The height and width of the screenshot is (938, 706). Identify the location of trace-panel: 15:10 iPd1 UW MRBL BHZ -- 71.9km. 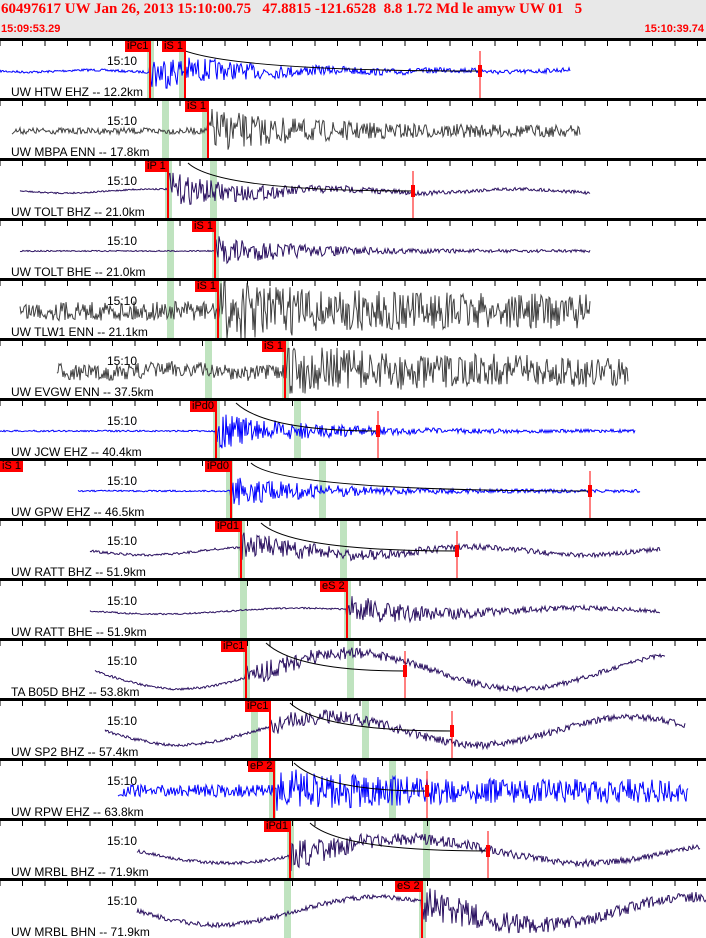
(353, 848).